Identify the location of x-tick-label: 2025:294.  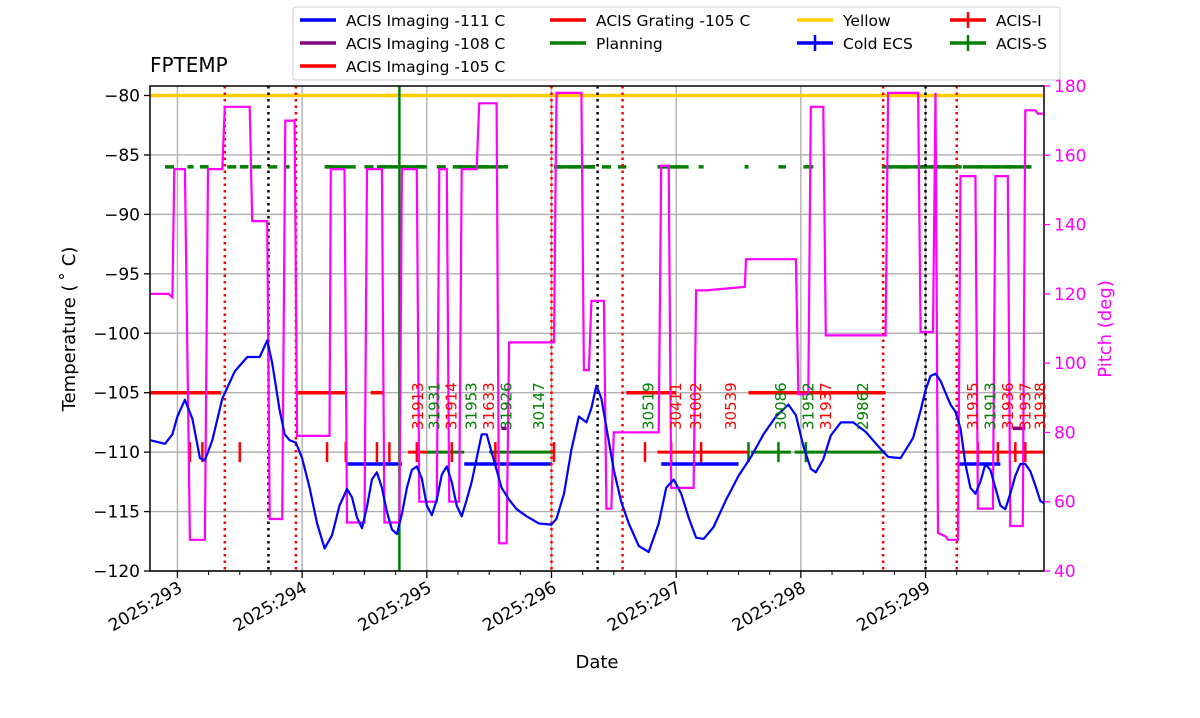
(270, 607).